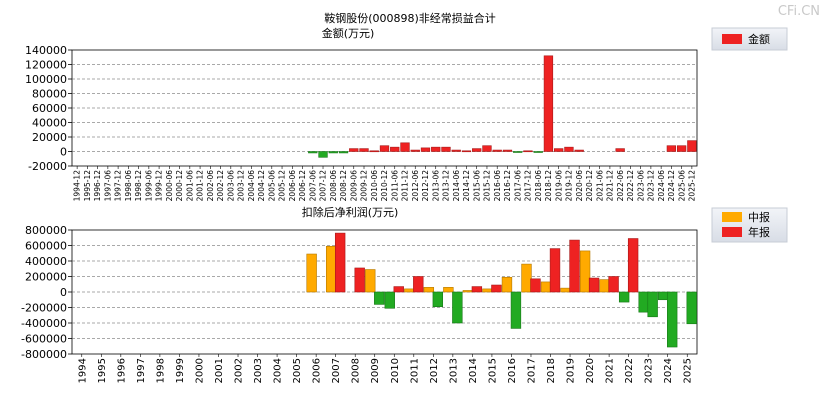 This screenshot has height=400, width=825. I want to click on bottom-chart-ytick-label: -800000, so click(44, 354).